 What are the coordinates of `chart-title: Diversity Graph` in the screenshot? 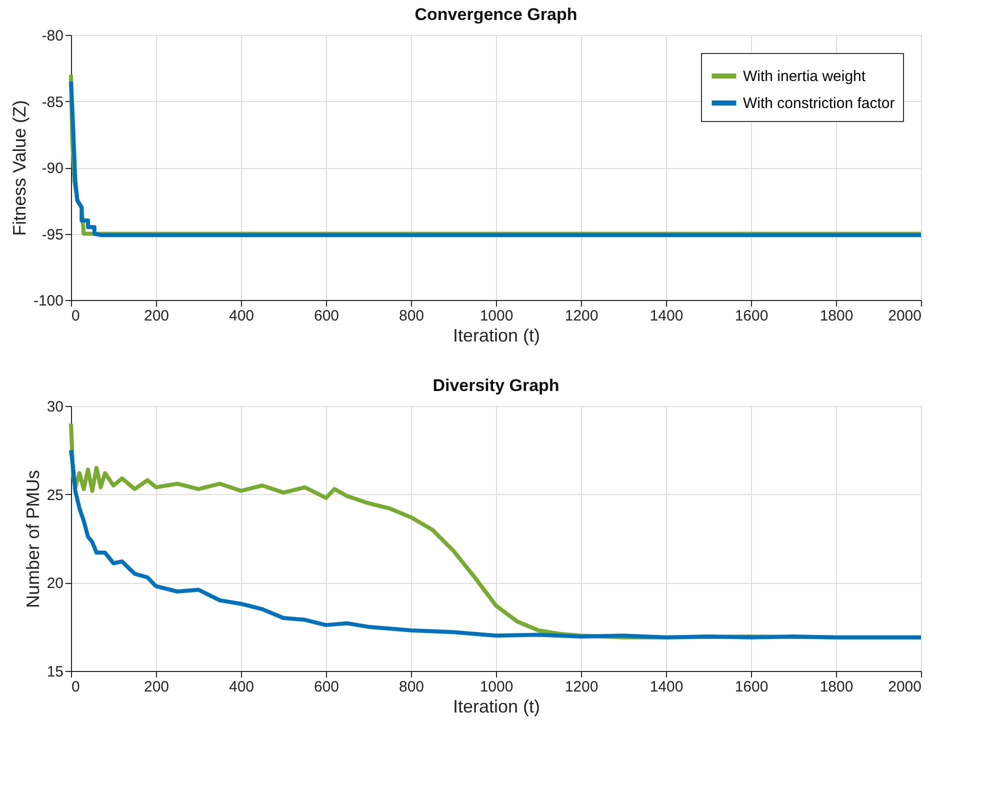 It's located at (496, 385).